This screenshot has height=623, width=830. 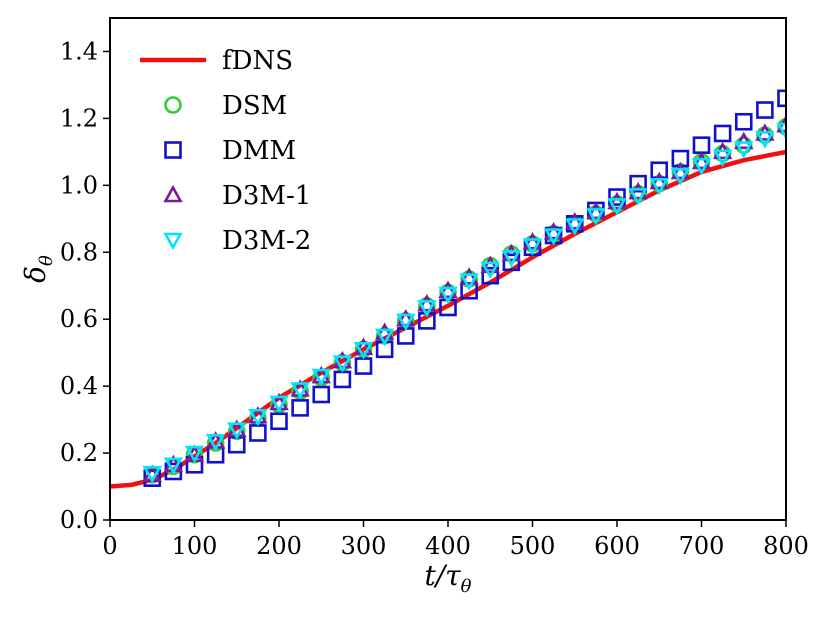 I want to click on legend-item-fdns: fDNS, so click(x=216, y=61).